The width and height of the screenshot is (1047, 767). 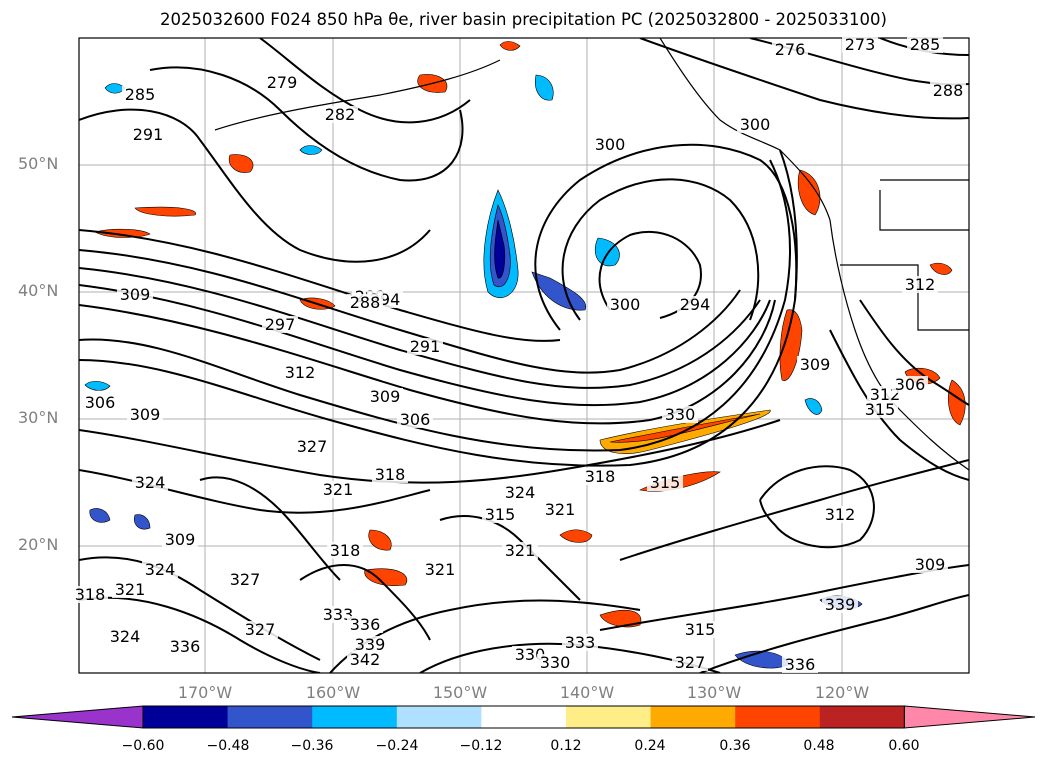 I want to click on contour-label: 333, so click(x=580, y=642).